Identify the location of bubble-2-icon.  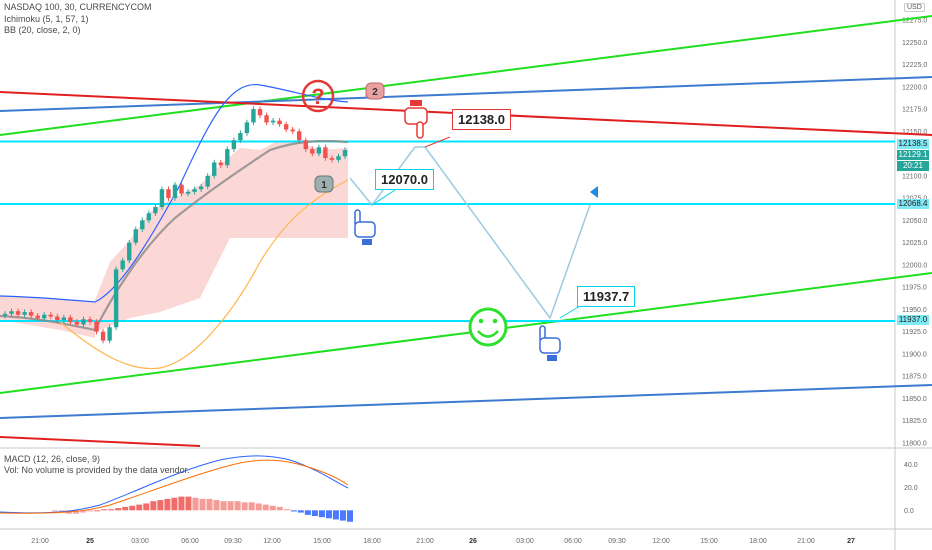
(375, 91).